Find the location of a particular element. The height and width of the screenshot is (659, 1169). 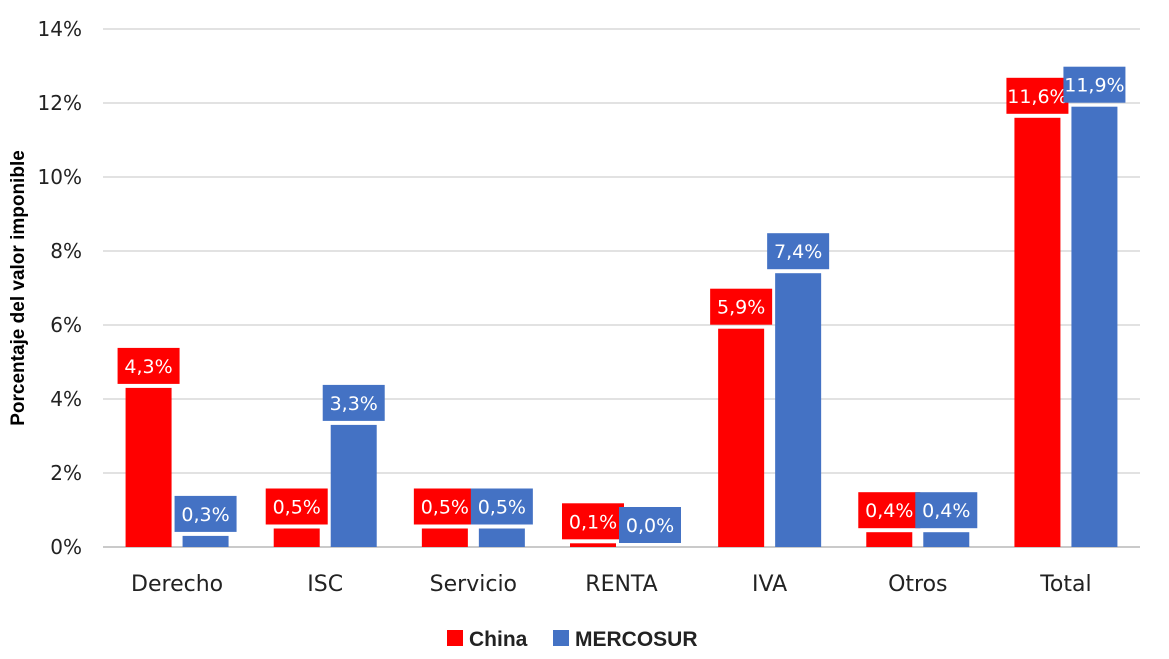

data-label: 3,3% is located at coordinates (354, 404).